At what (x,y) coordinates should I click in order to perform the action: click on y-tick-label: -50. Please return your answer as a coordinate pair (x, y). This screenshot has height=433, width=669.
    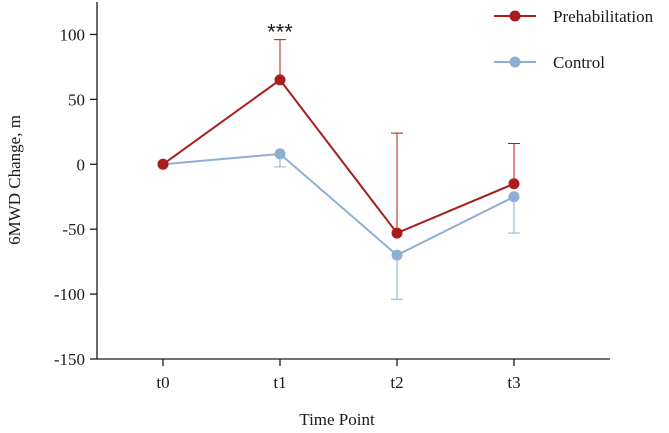
    Looking at the image, I should click on (73, 229).